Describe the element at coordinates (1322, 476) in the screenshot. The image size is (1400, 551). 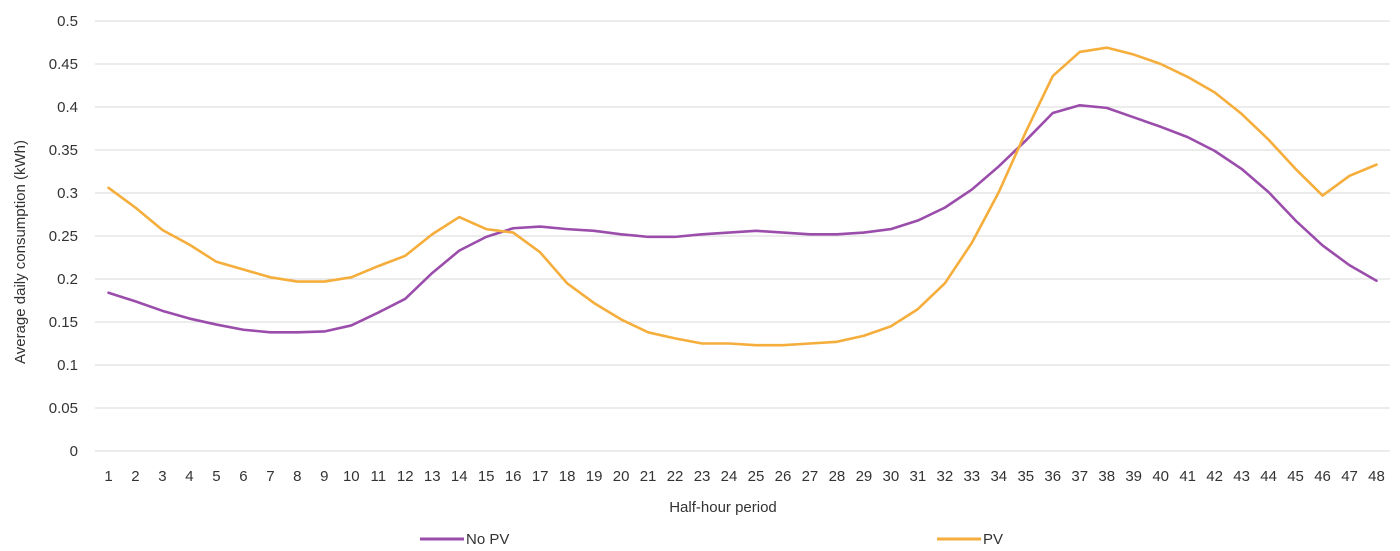
I see `x-tick-label: 46` at that location.